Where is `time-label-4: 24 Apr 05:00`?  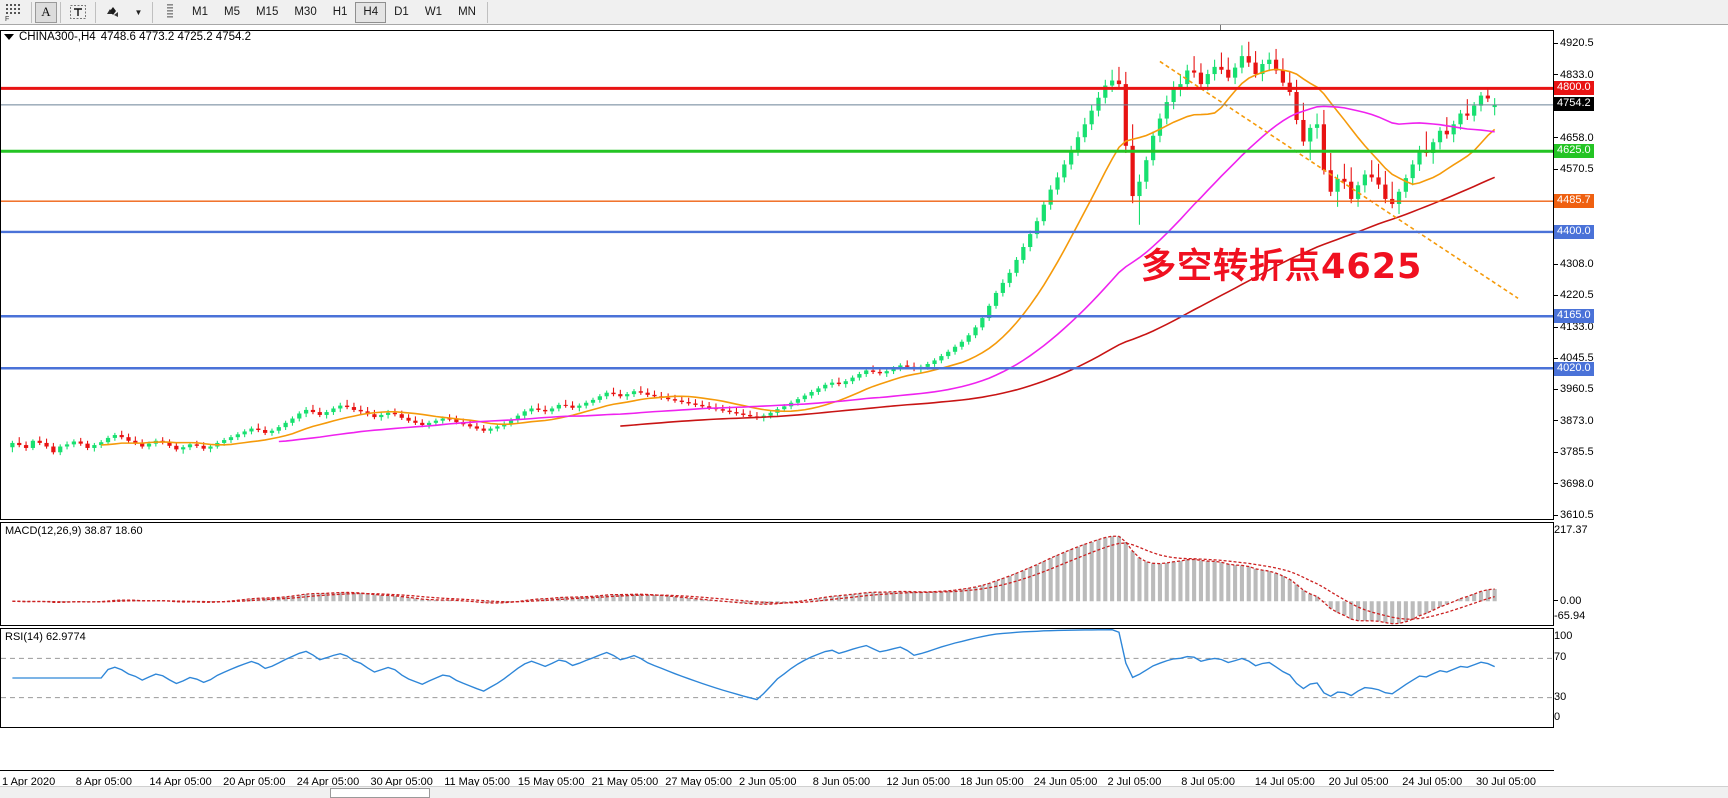
time-label-4: 24 Apr 05:00 is located at coordinates (328, 782).